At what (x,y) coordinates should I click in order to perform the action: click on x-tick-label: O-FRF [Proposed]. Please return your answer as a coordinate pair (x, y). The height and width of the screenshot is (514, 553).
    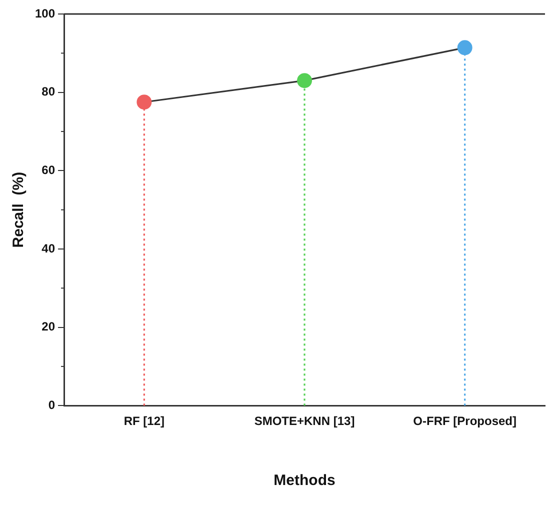
    Looking at the image, I should click on (464, 421).